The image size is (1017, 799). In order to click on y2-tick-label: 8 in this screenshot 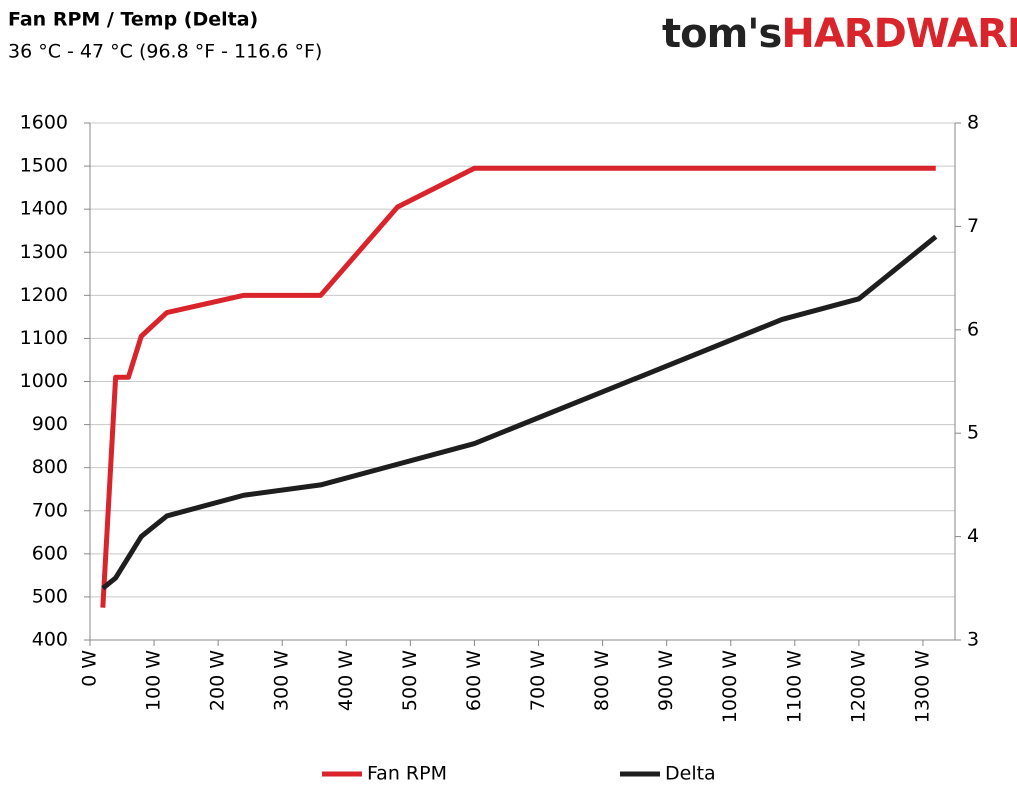, I will do `click(973, 123)`.